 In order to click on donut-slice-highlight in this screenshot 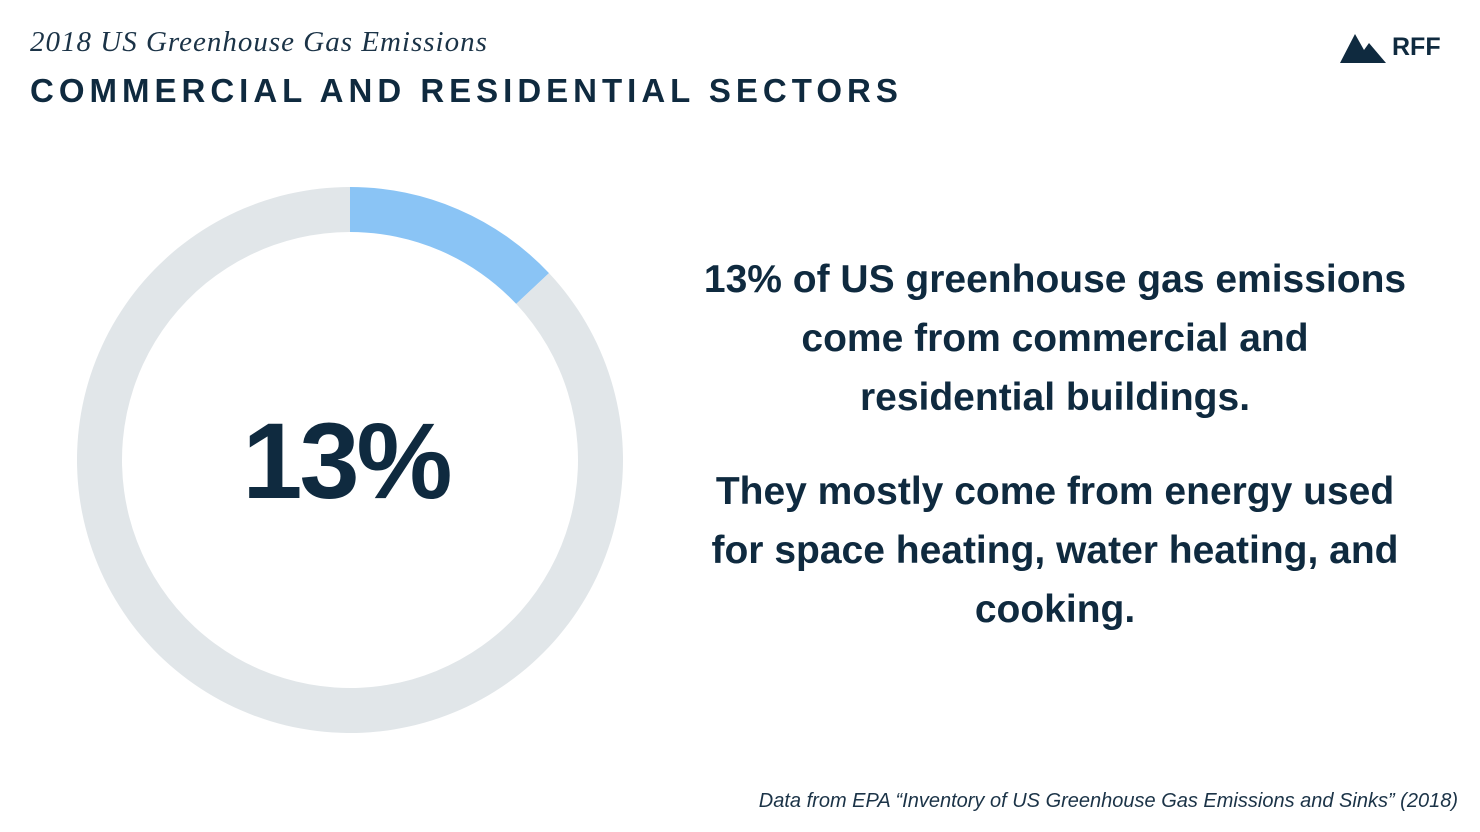, I will do `click(450, 245)`.